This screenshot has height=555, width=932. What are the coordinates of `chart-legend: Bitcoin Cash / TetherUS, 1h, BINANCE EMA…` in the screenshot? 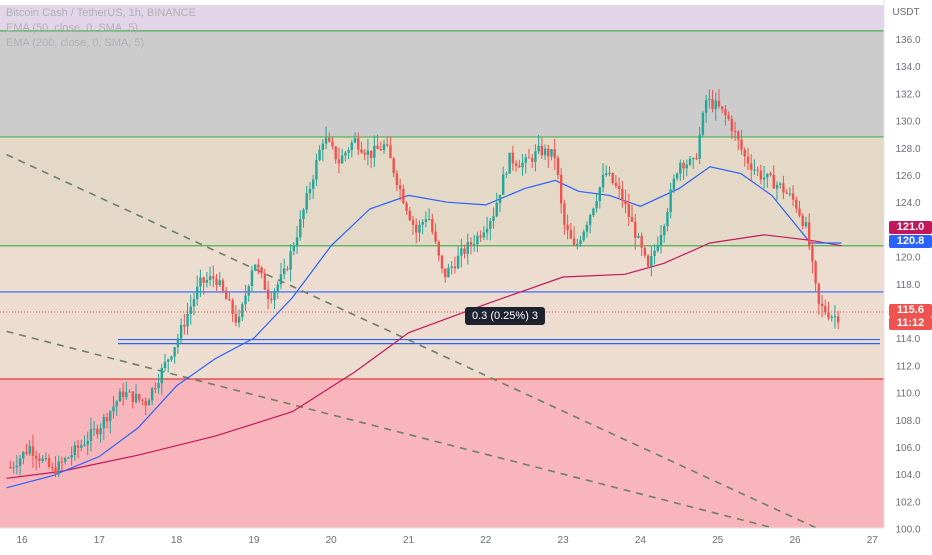 It's located at (101, 28).